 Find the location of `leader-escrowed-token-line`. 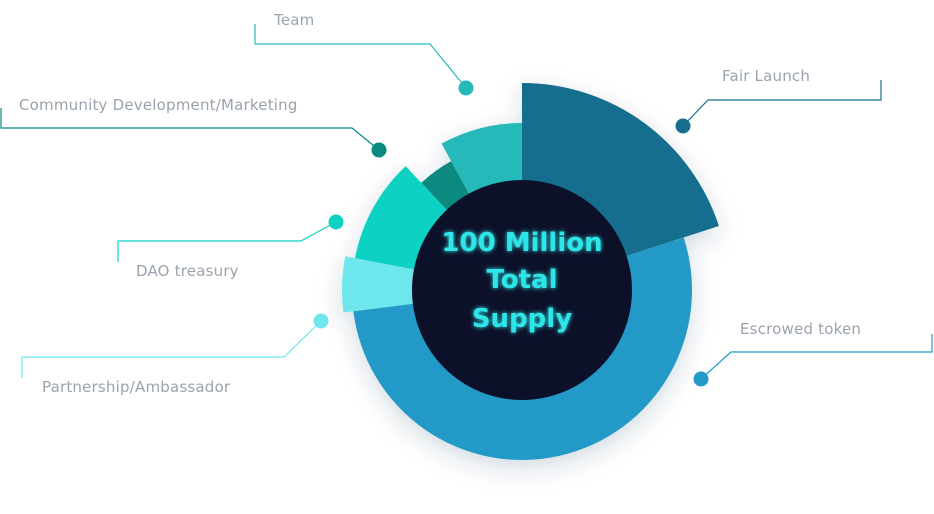

leader-escrowed-token-line is located at coordinates (816, 357).